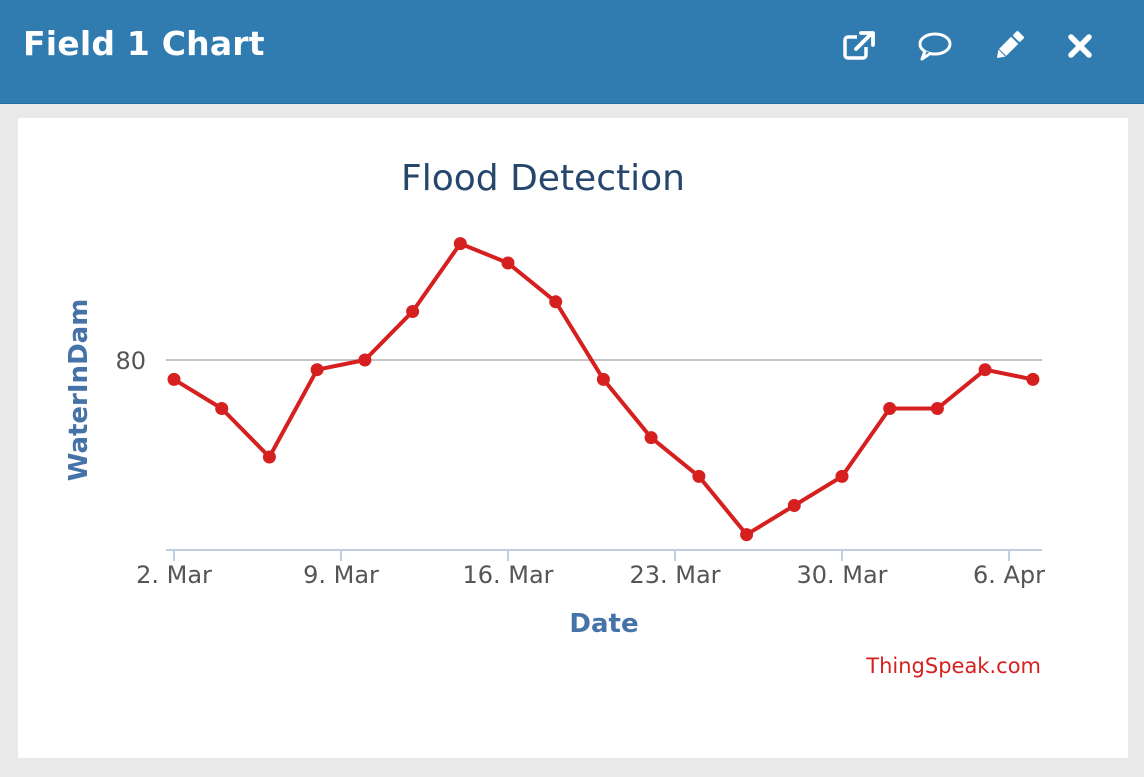 The height and width of the screenshot is (777, 1144). I want to click on y-tick-label: 80, so click(130, 361).